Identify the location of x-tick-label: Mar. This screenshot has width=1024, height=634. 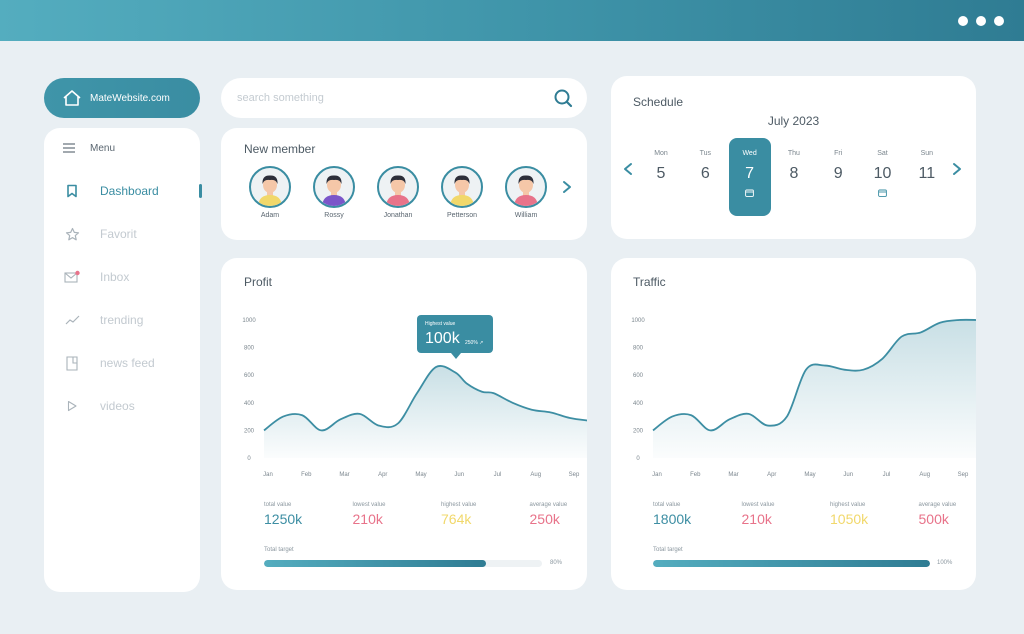
(344, 475).